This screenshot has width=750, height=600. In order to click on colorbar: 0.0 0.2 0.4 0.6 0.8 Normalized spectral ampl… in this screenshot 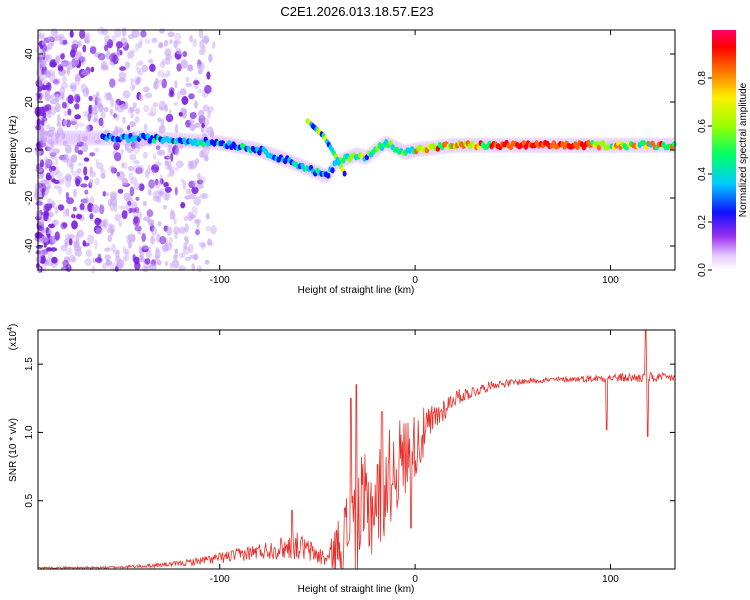, I will do `click(723, 153)`.